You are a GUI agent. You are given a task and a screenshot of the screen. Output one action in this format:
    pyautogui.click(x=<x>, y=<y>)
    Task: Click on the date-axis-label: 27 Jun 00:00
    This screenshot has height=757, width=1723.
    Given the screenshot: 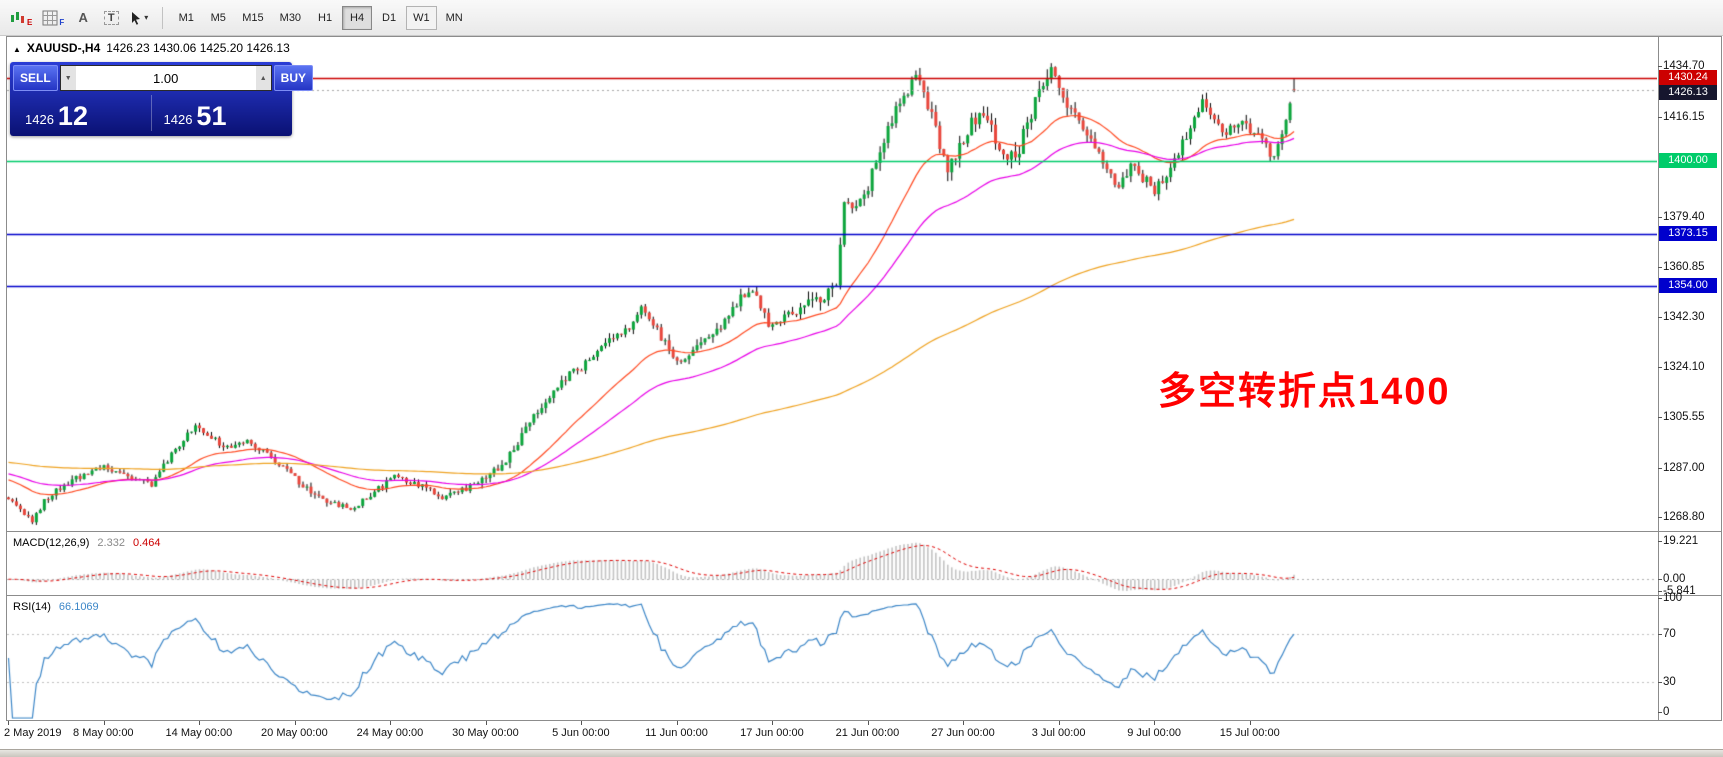 What is the action you would take?
    pyautogui.click(x=963, y=733)
    